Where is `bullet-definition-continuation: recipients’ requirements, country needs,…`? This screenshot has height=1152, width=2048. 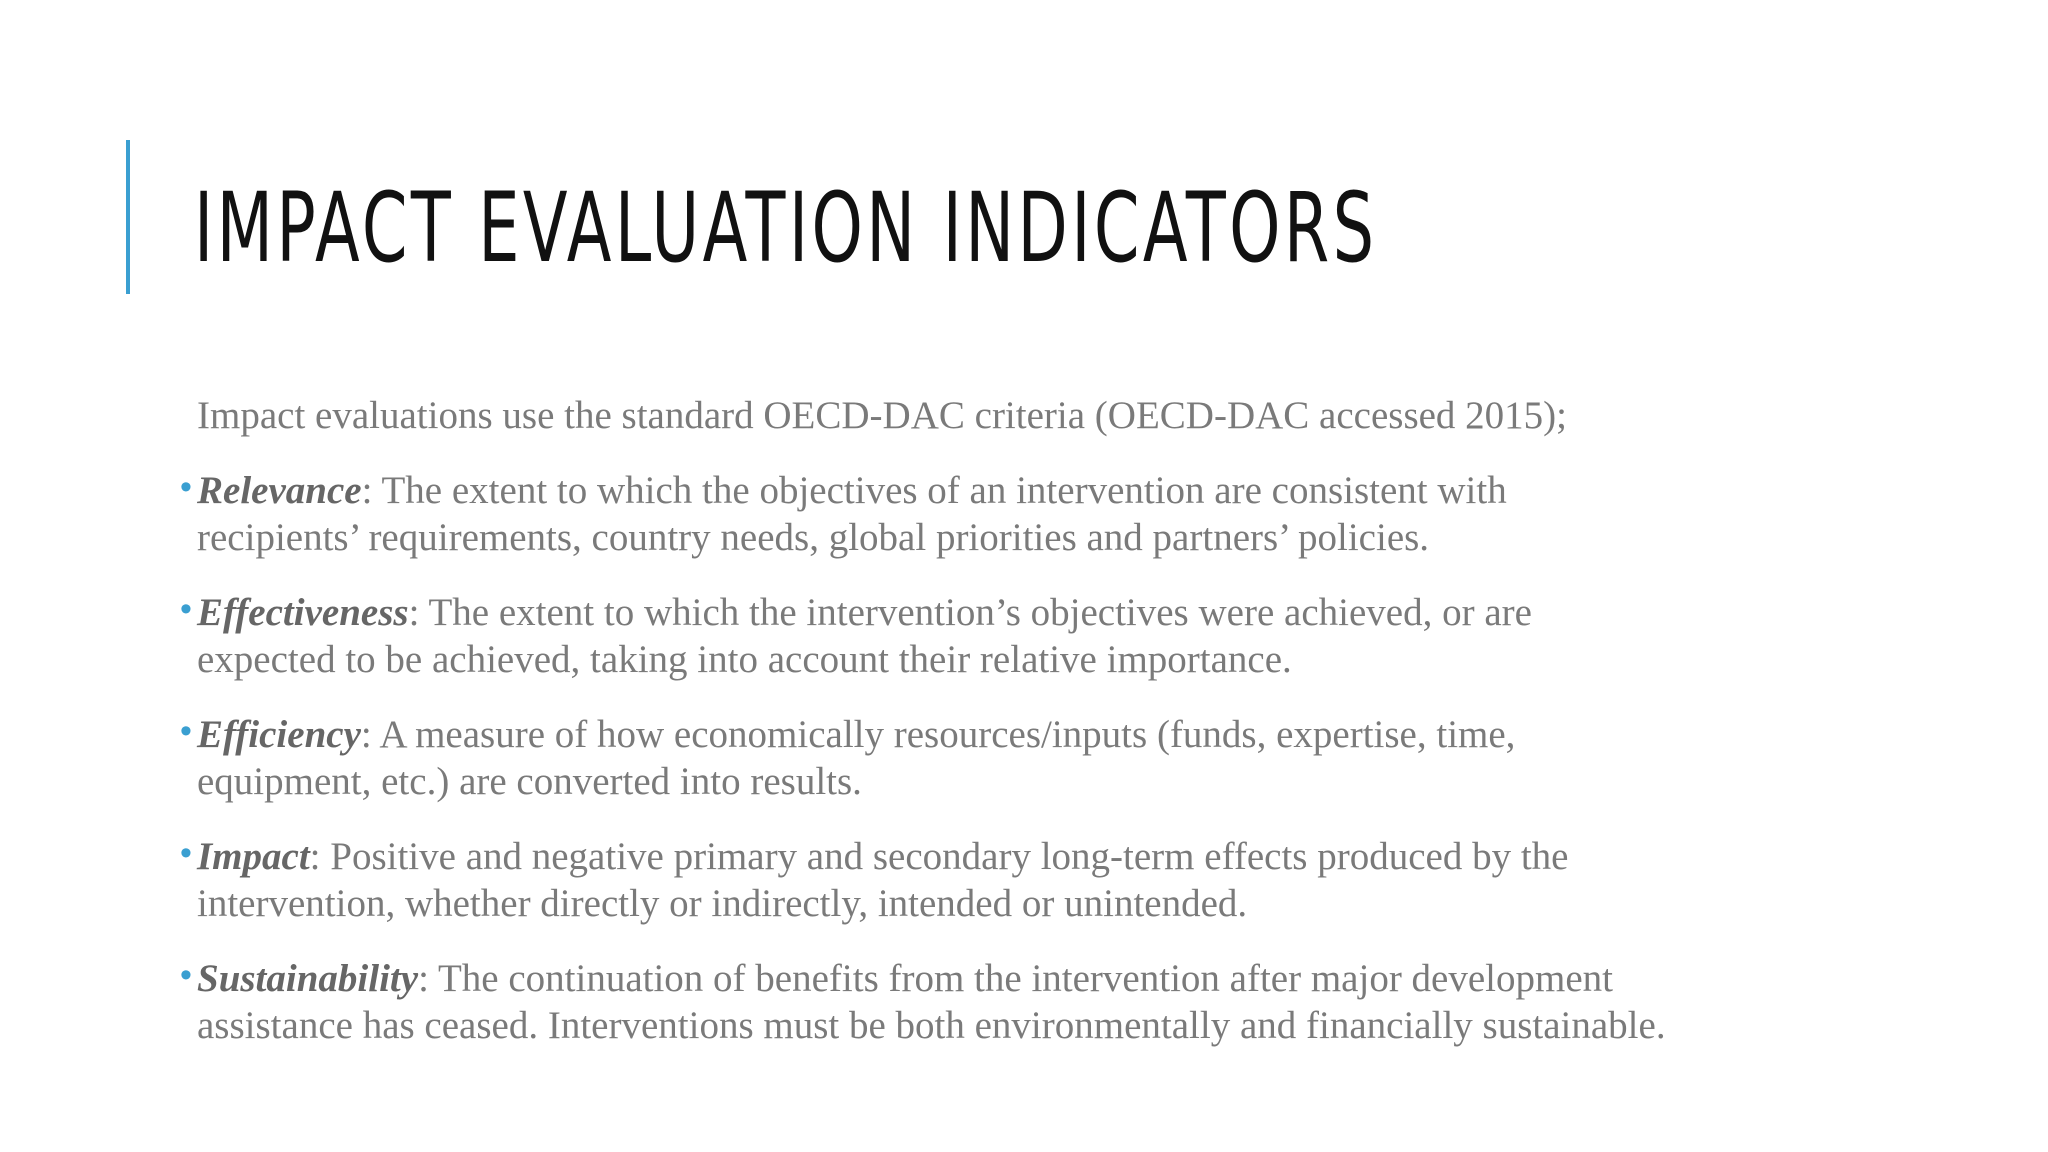
bullet-definition-continuation: recipients’ requirements, country needs,… is located at coordinates (813, 537).